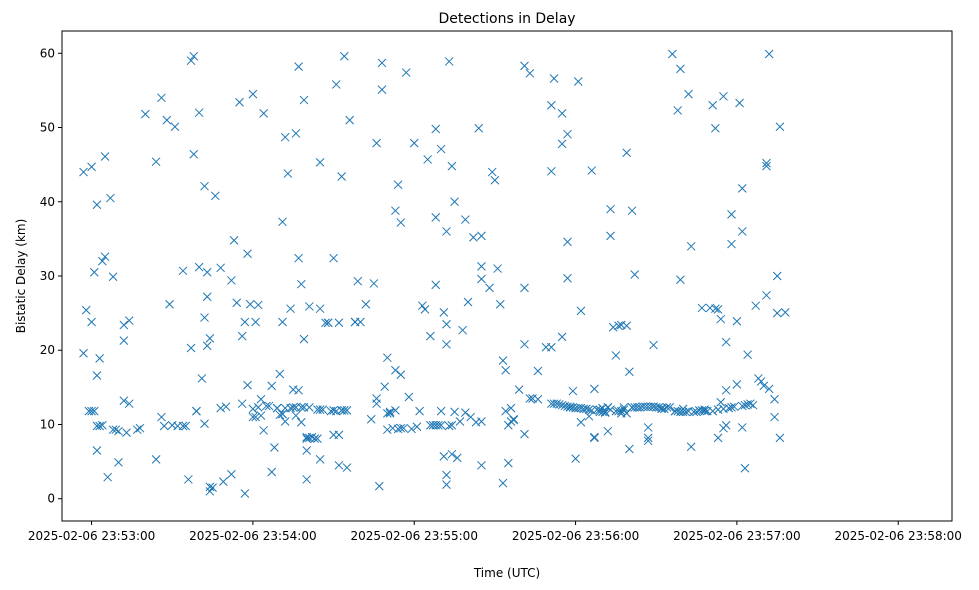 Image resolution: width=979 pixels, height=590 pixels. I want to click on y-tick-label: 50, so click(47, 128).